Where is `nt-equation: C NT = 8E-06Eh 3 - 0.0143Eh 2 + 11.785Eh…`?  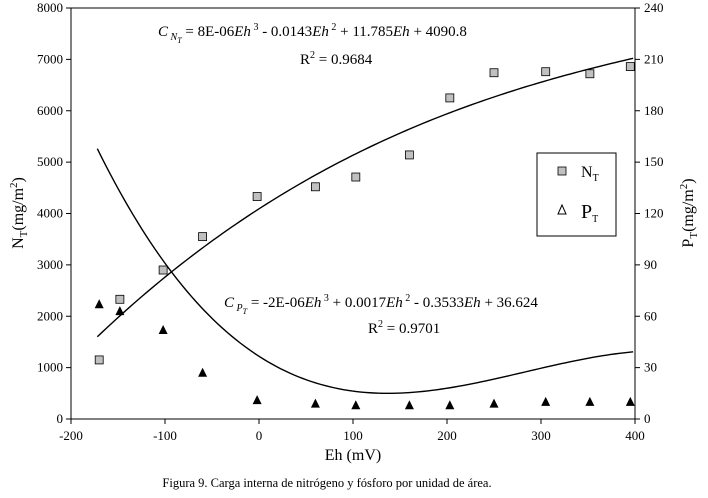 nt-equation: C NT = 8E-06Eh 3 - 0.0143Eh 2 + 11.785Eh… is located at coordinates (312, 33).